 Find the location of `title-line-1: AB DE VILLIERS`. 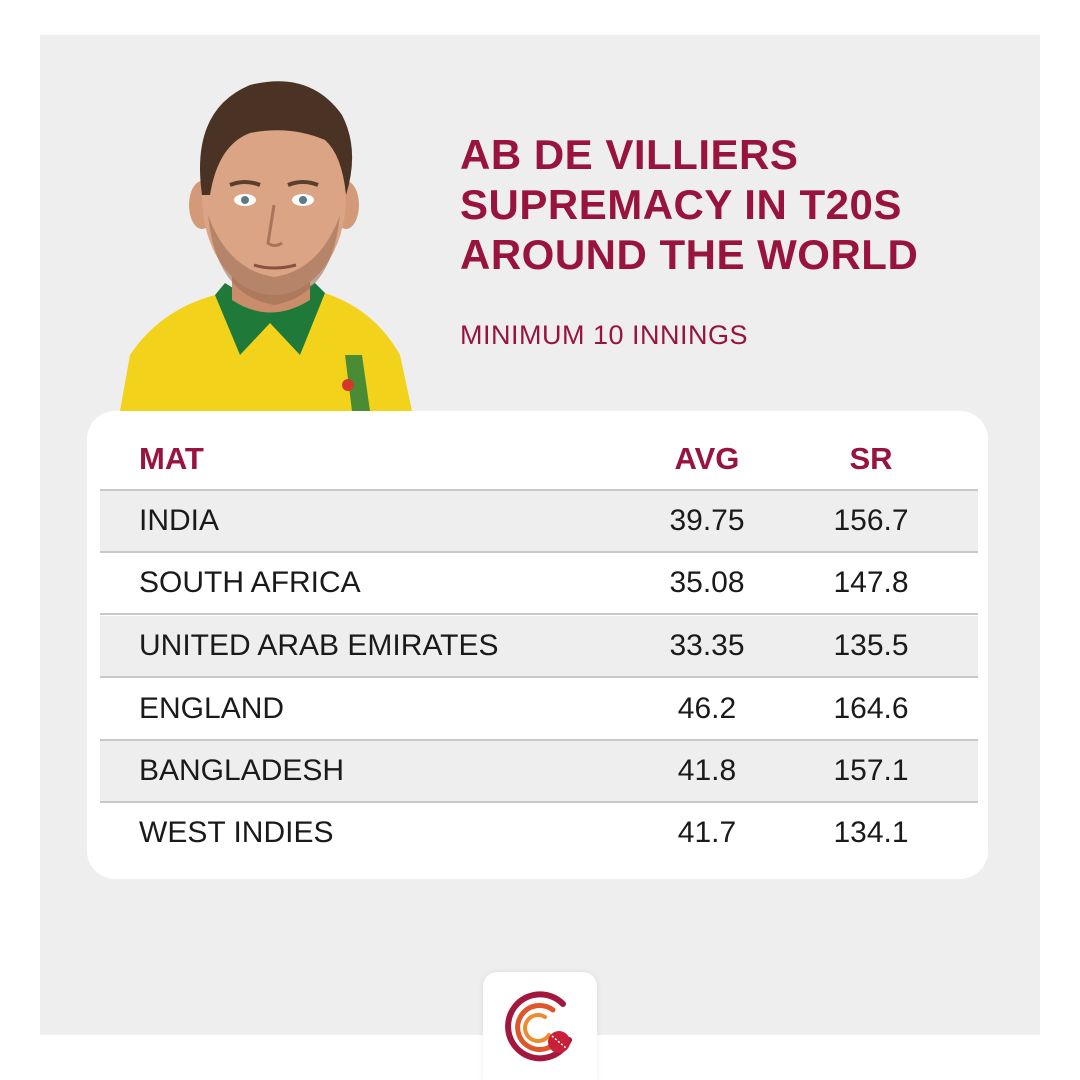

title-line-1: AB DE VILLIERS is located at coordinates (629, 154).